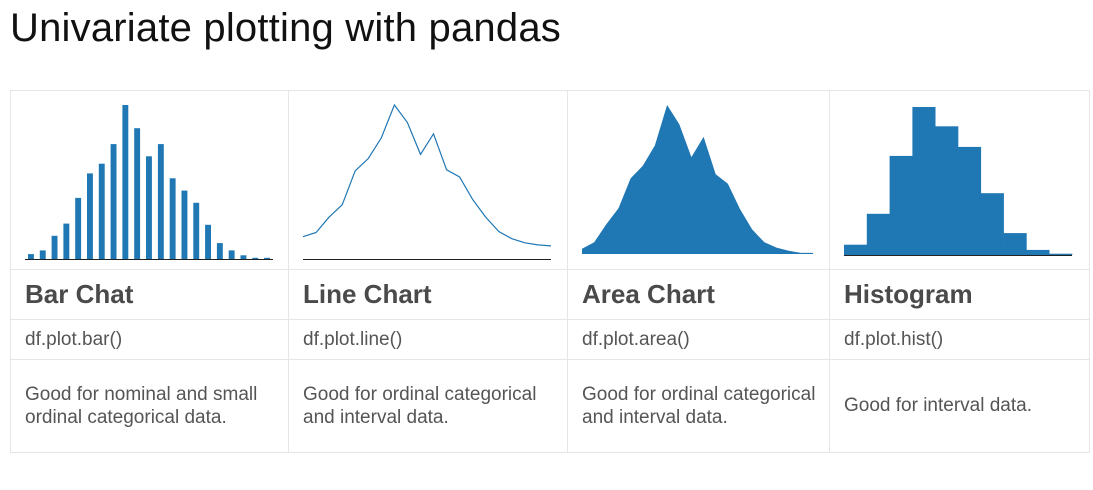  What do you see at coordinates (959, 294) in the screenshot?
I see `chart-name: Histogram` at bounding box center [959, 294].